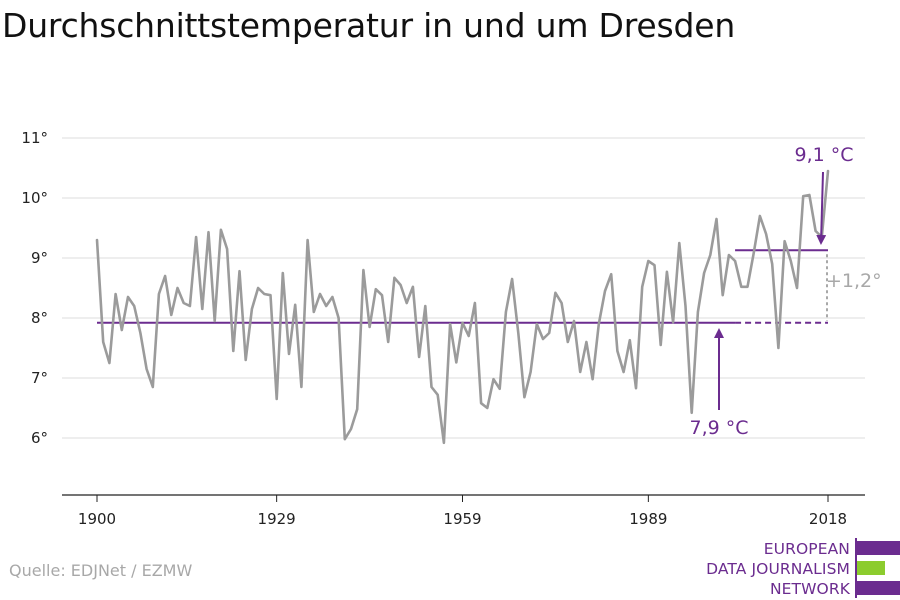  I want to click on y-tick-label: 10°, so click(34, 198).